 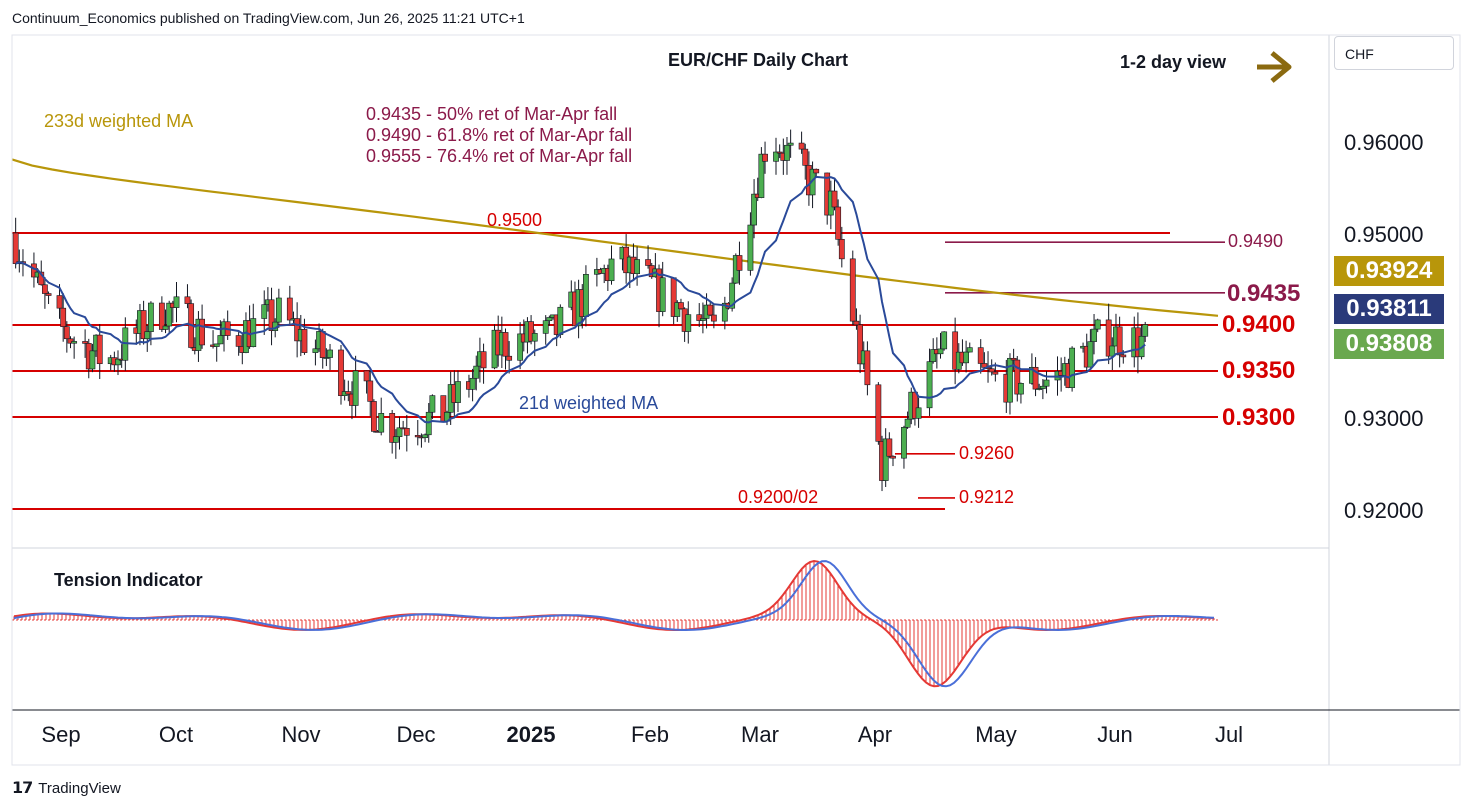 What do you see at coordinates (650, 734) in the screenshot?
I see `x-axis-label: Feb` at bounding box center [650, 734].